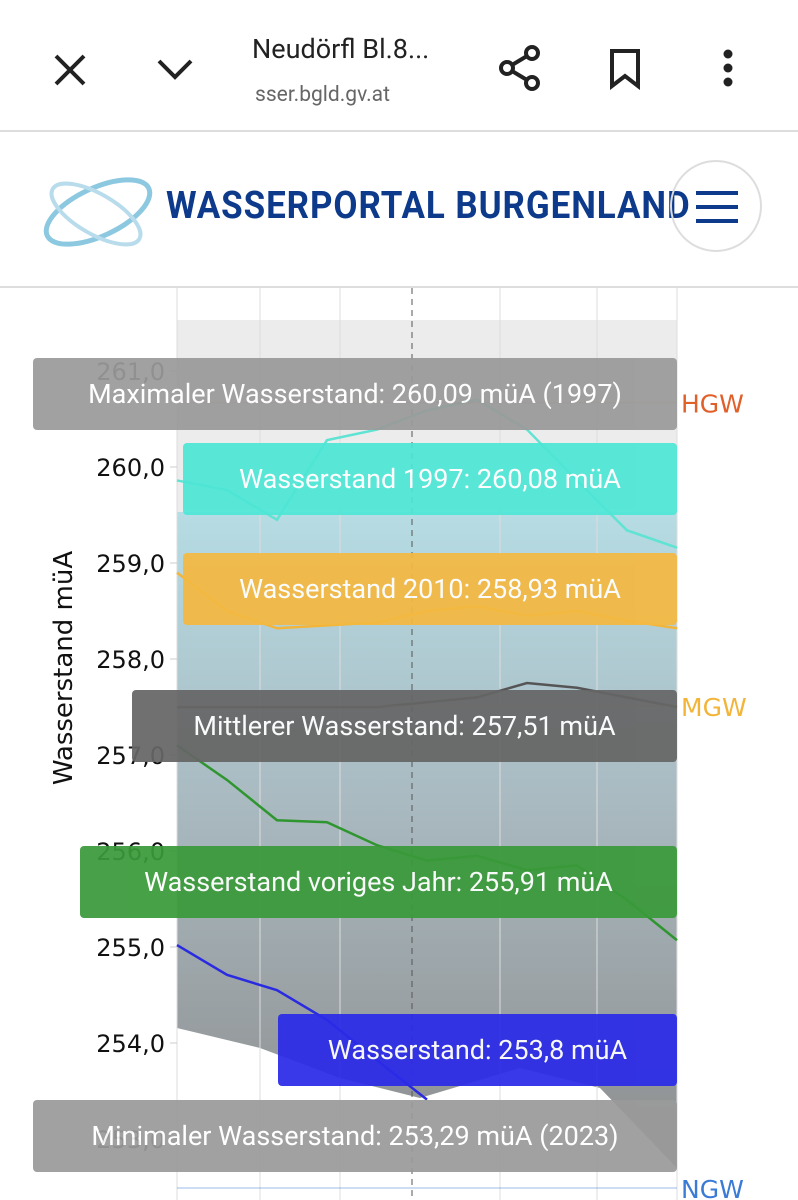 Image resolution: width=798 pixels, height=1200 pixels. I want to click on y-axis-label: Wasserstand müA, so click(64, 668).